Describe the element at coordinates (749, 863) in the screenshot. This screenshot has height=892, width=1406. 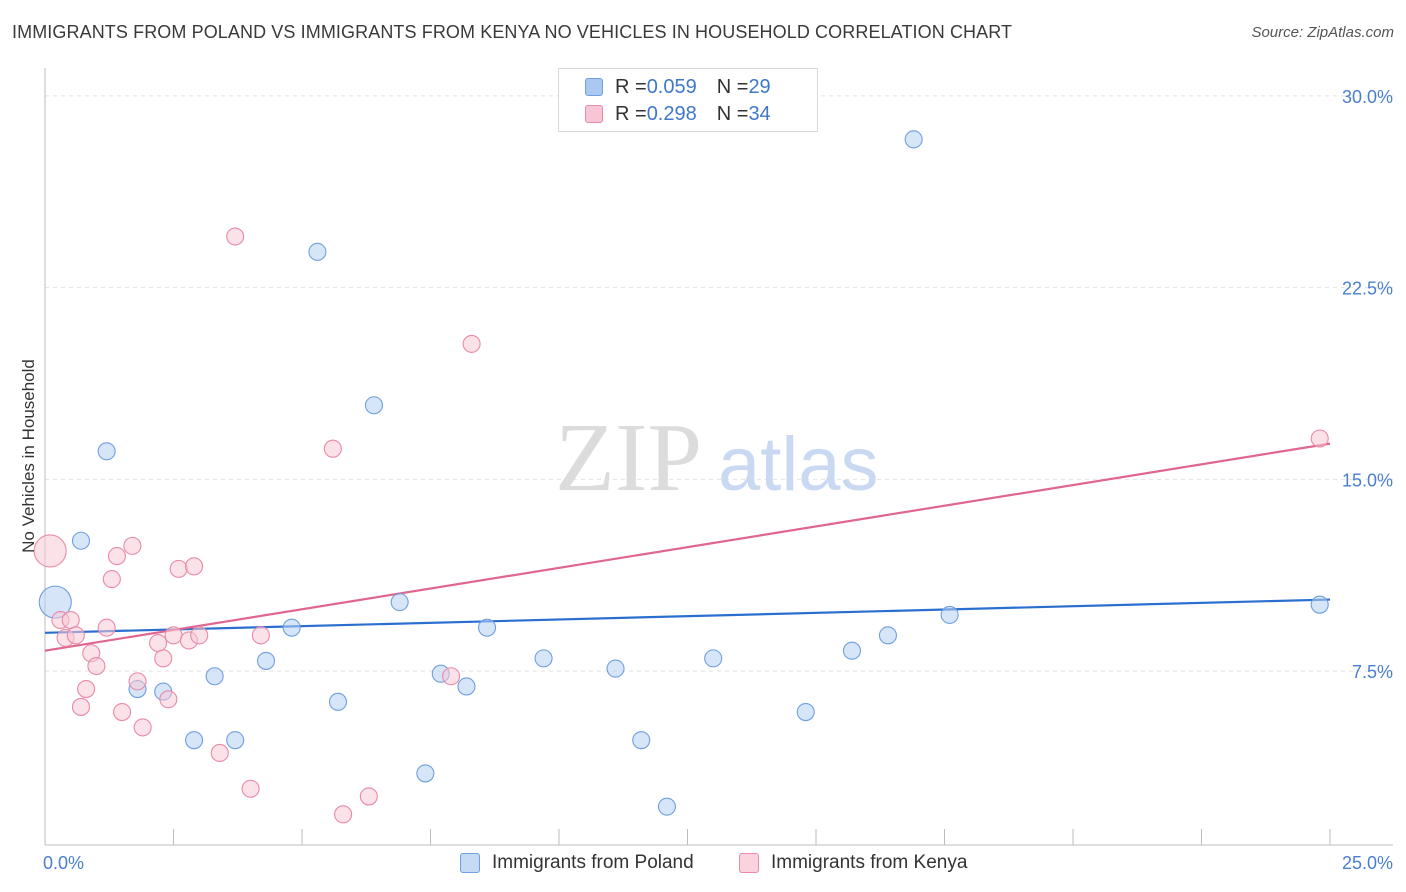
I see `bottom-legend-swatch-kenya` at that location.